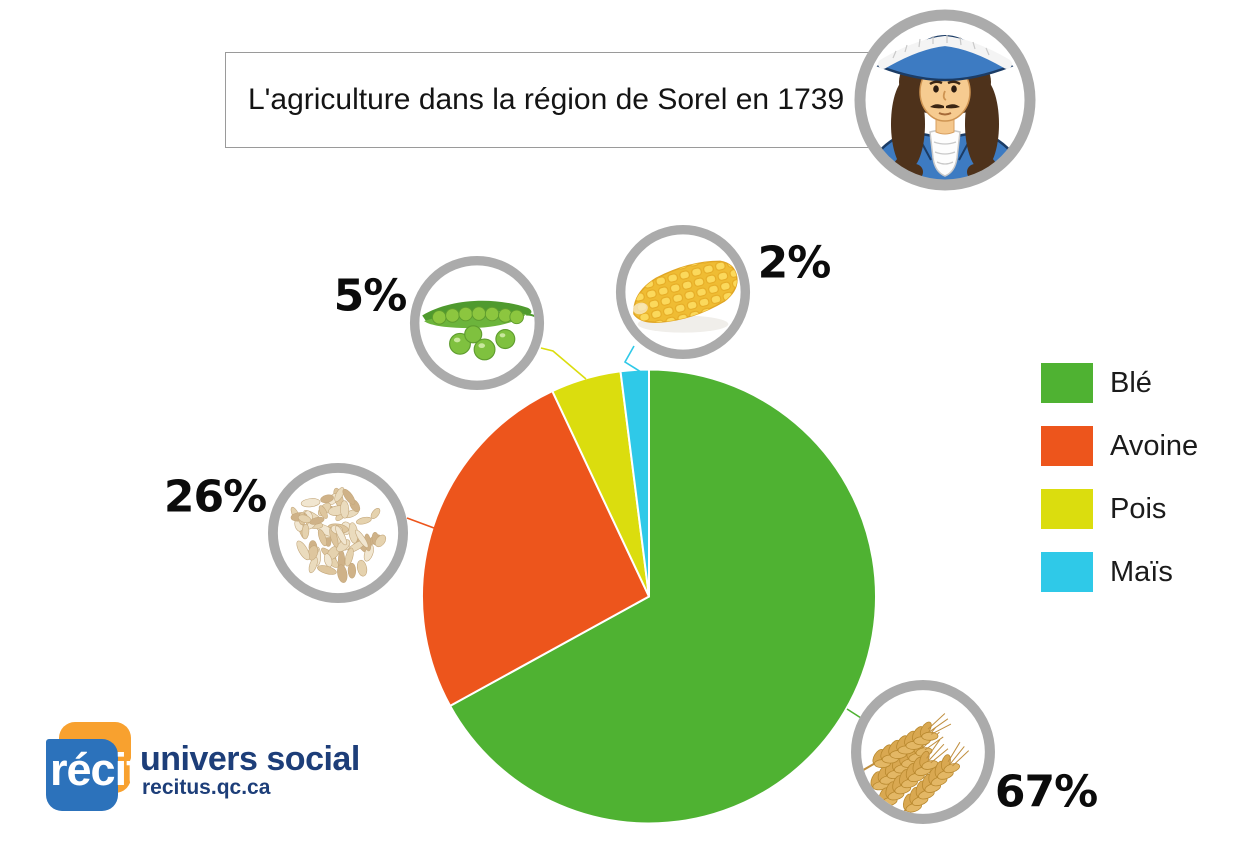  I want to click on corn-icon, so click(683, 292).